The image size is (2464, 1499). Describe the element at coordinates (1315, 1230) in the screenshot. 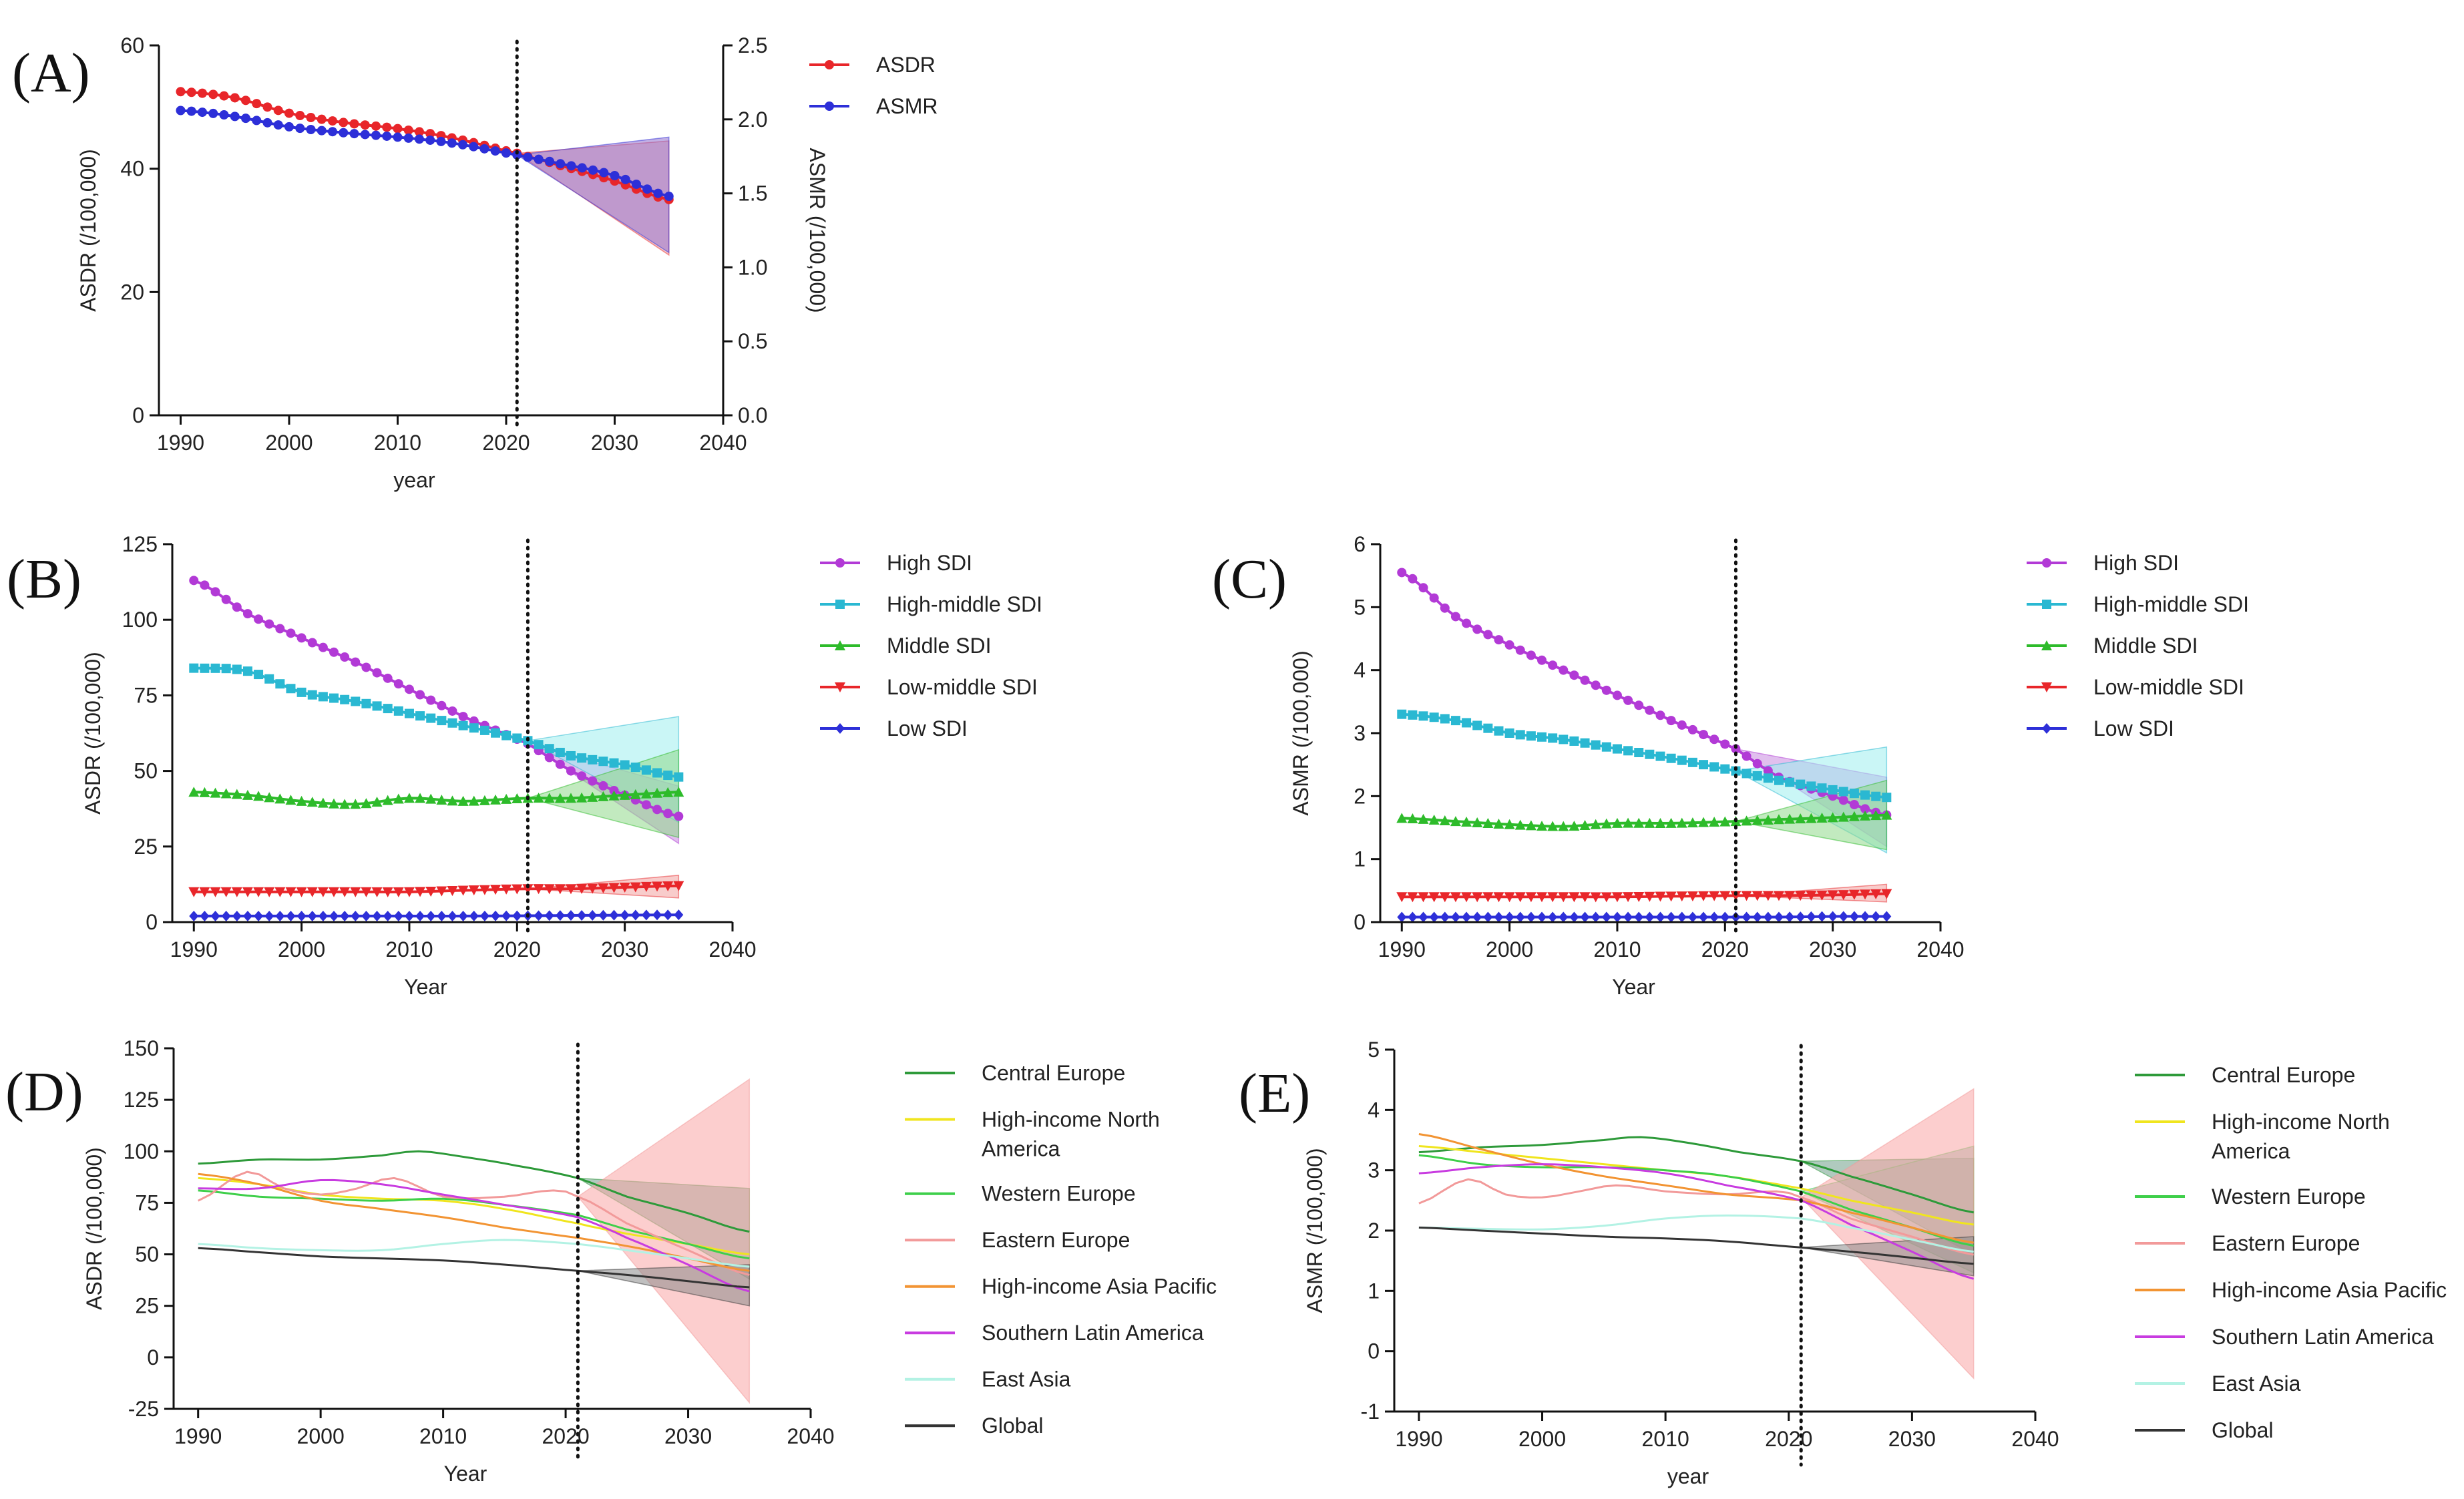

I see `y-axis-title: ASMR (/100,000)` at that location.